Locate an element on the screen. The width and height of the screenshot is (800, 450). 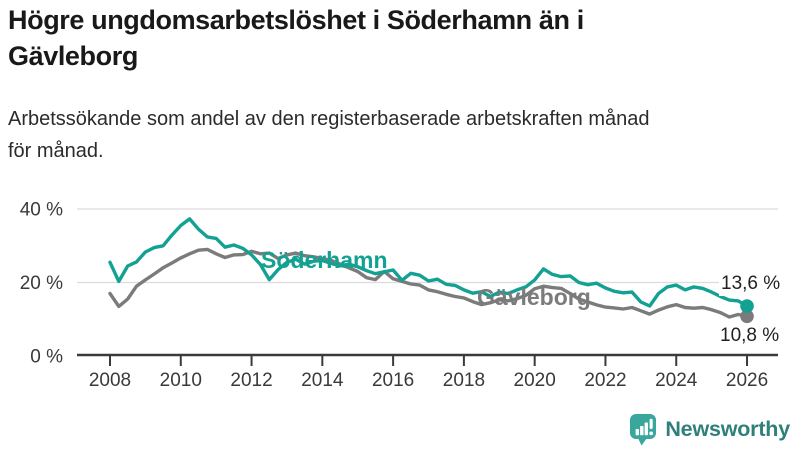
newsworthy-bubble-chart-icon is located at coordinates (643, 430).